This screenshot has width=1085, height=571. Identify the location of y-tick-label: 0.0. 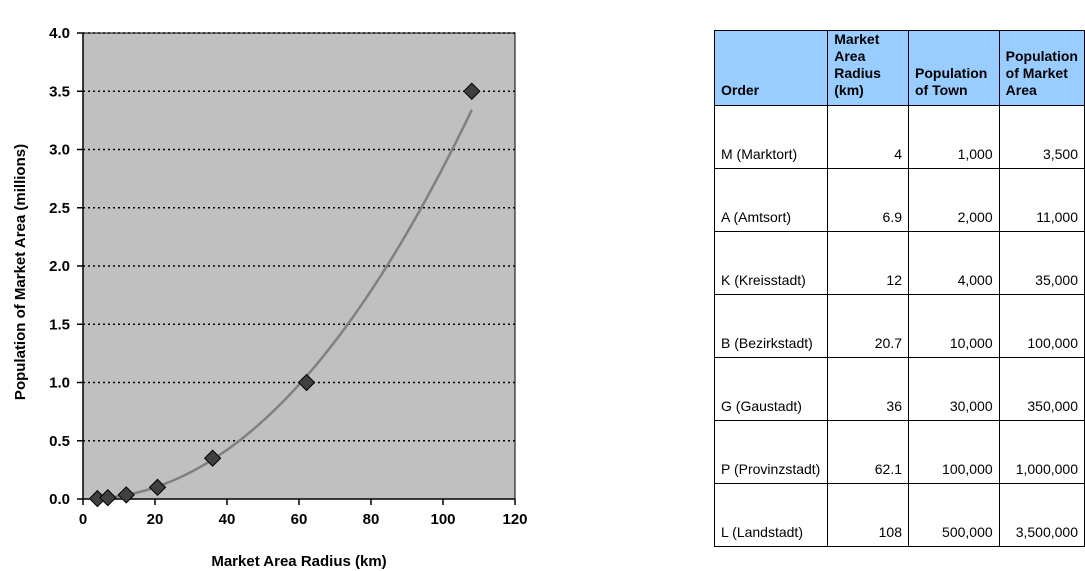
(59, 499).